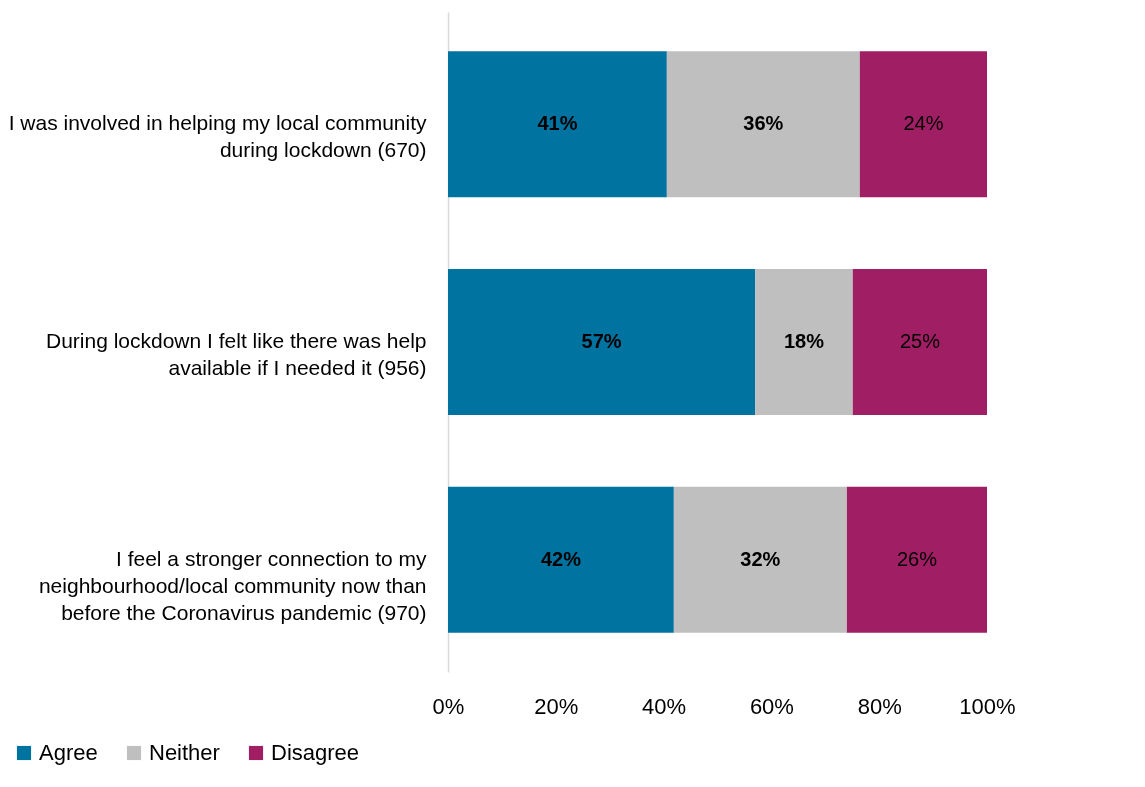 Image resolution: width=1145 pixels, height=787 pixels. I want to click on legend-label: Agree, so click(68, 752).